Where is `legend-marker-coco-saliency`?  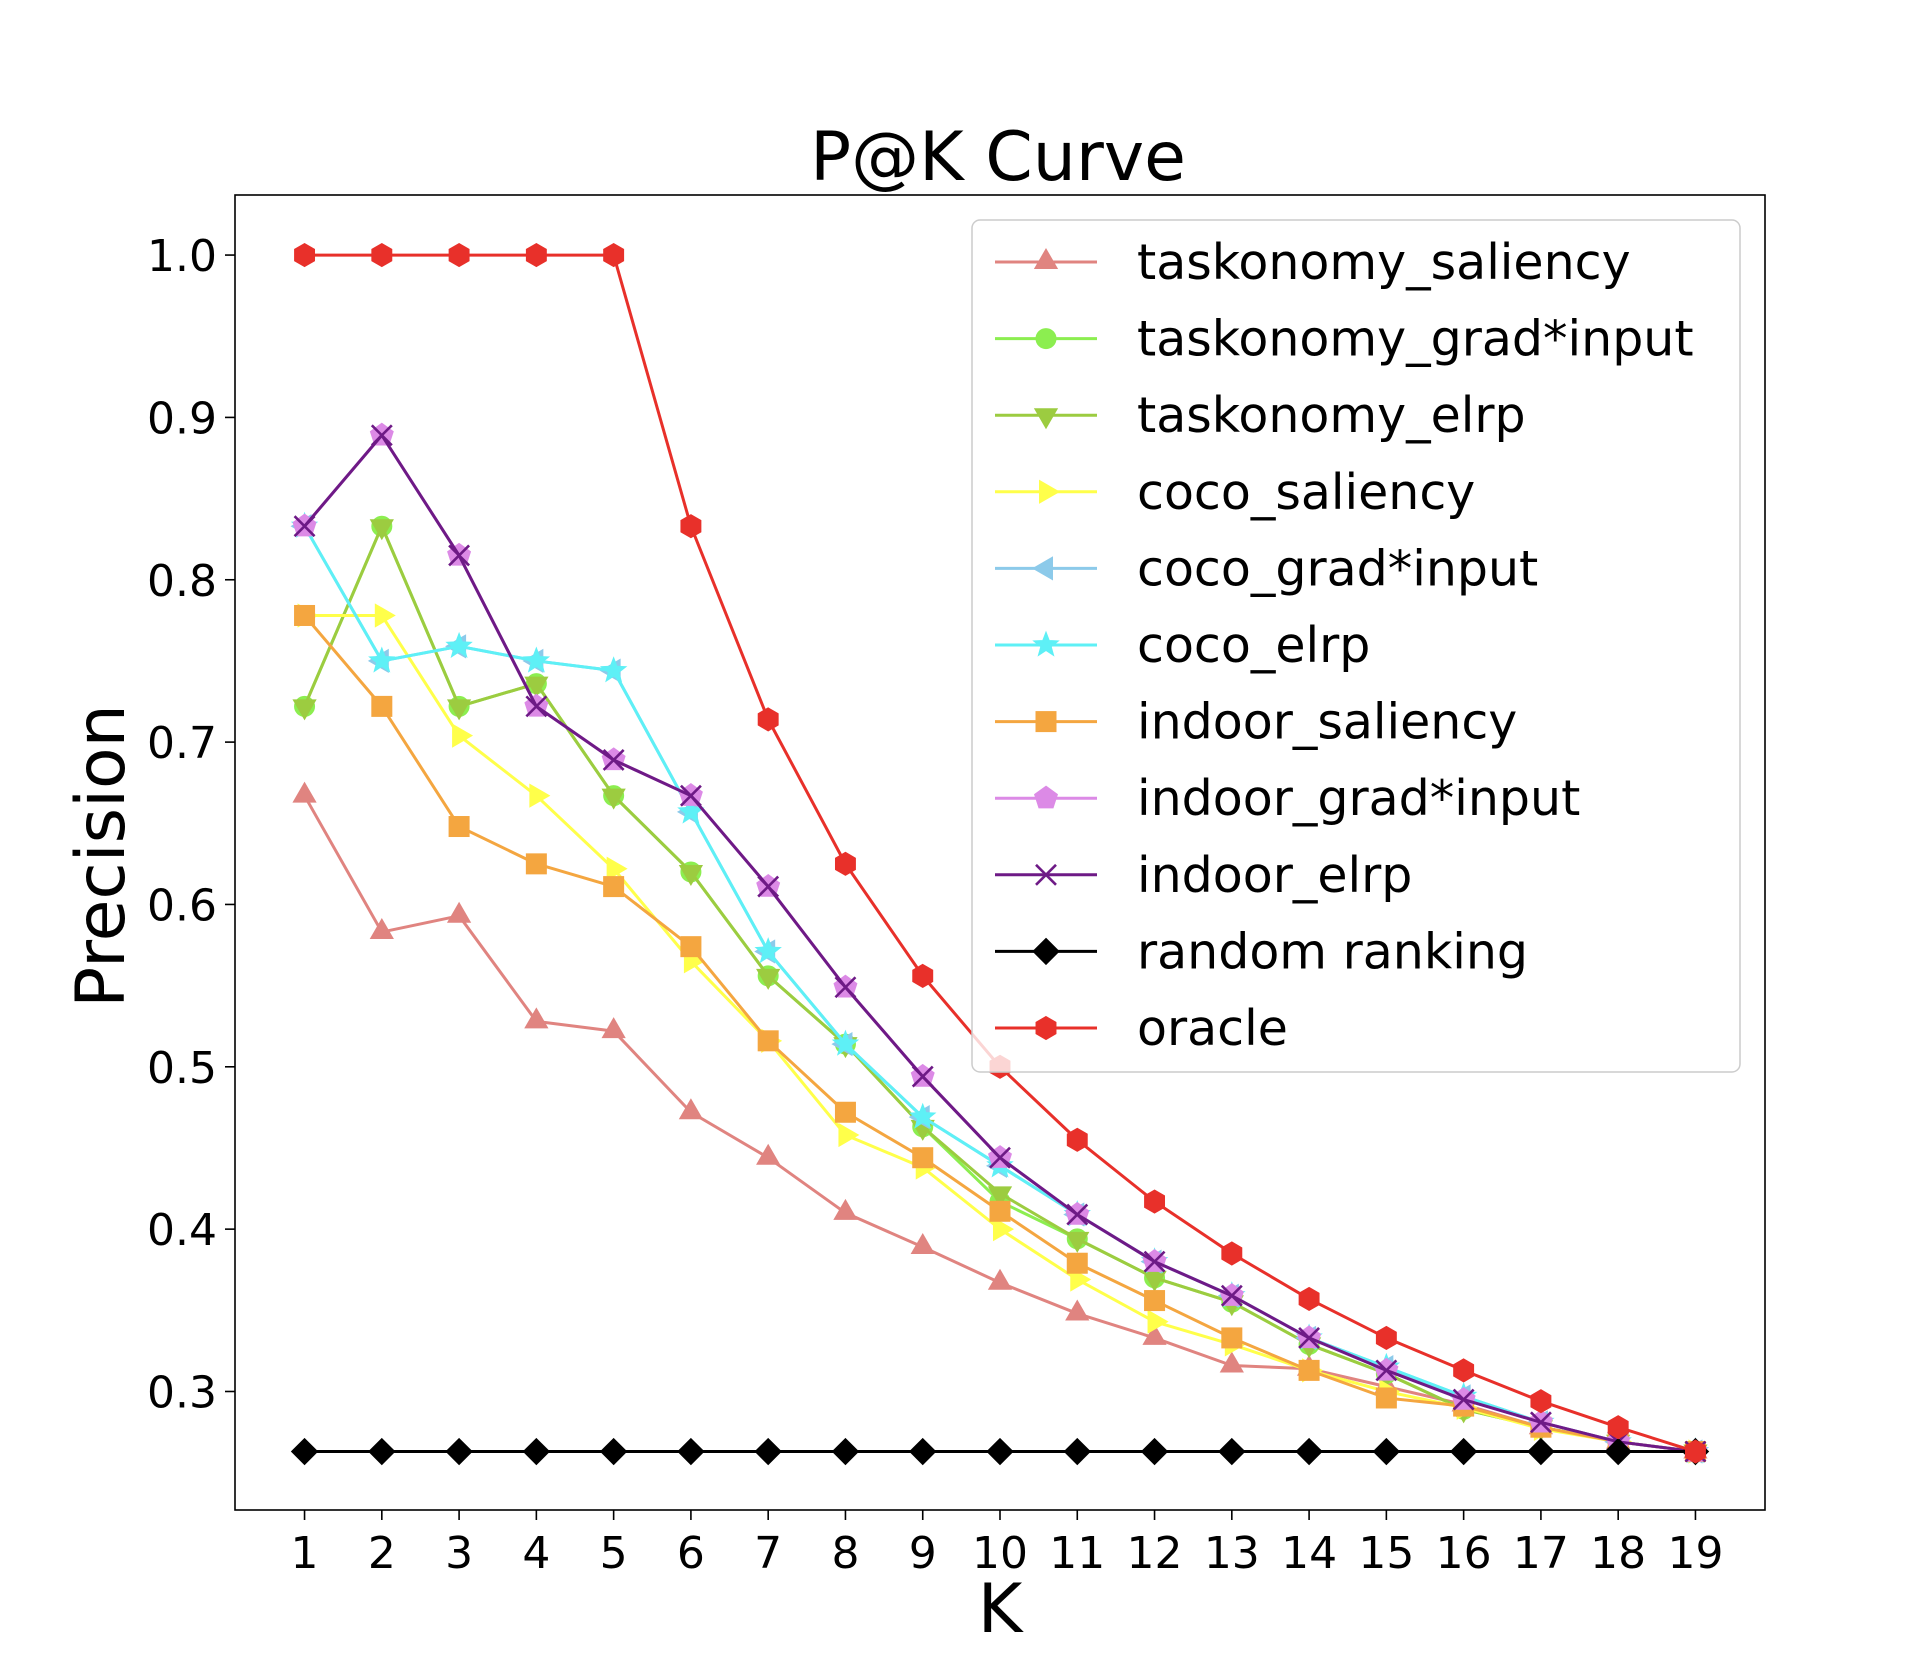 legend-marker-coco-saliency is located at coordinates (1049, 491).